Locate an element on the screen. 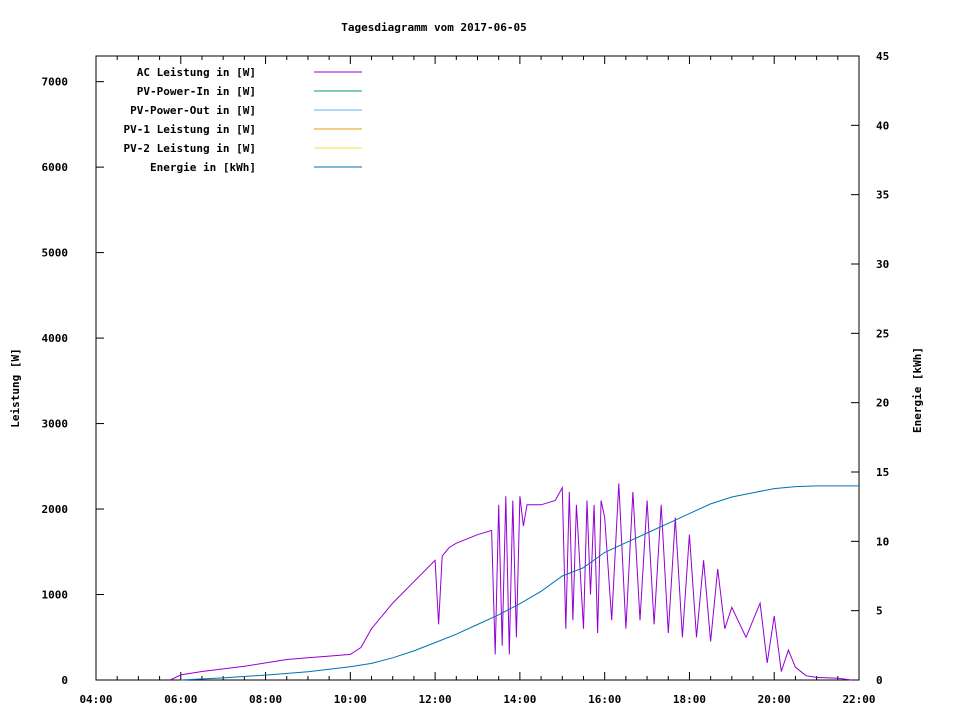  x-tick-label: 08:00 is located at coordinates (265, 699).